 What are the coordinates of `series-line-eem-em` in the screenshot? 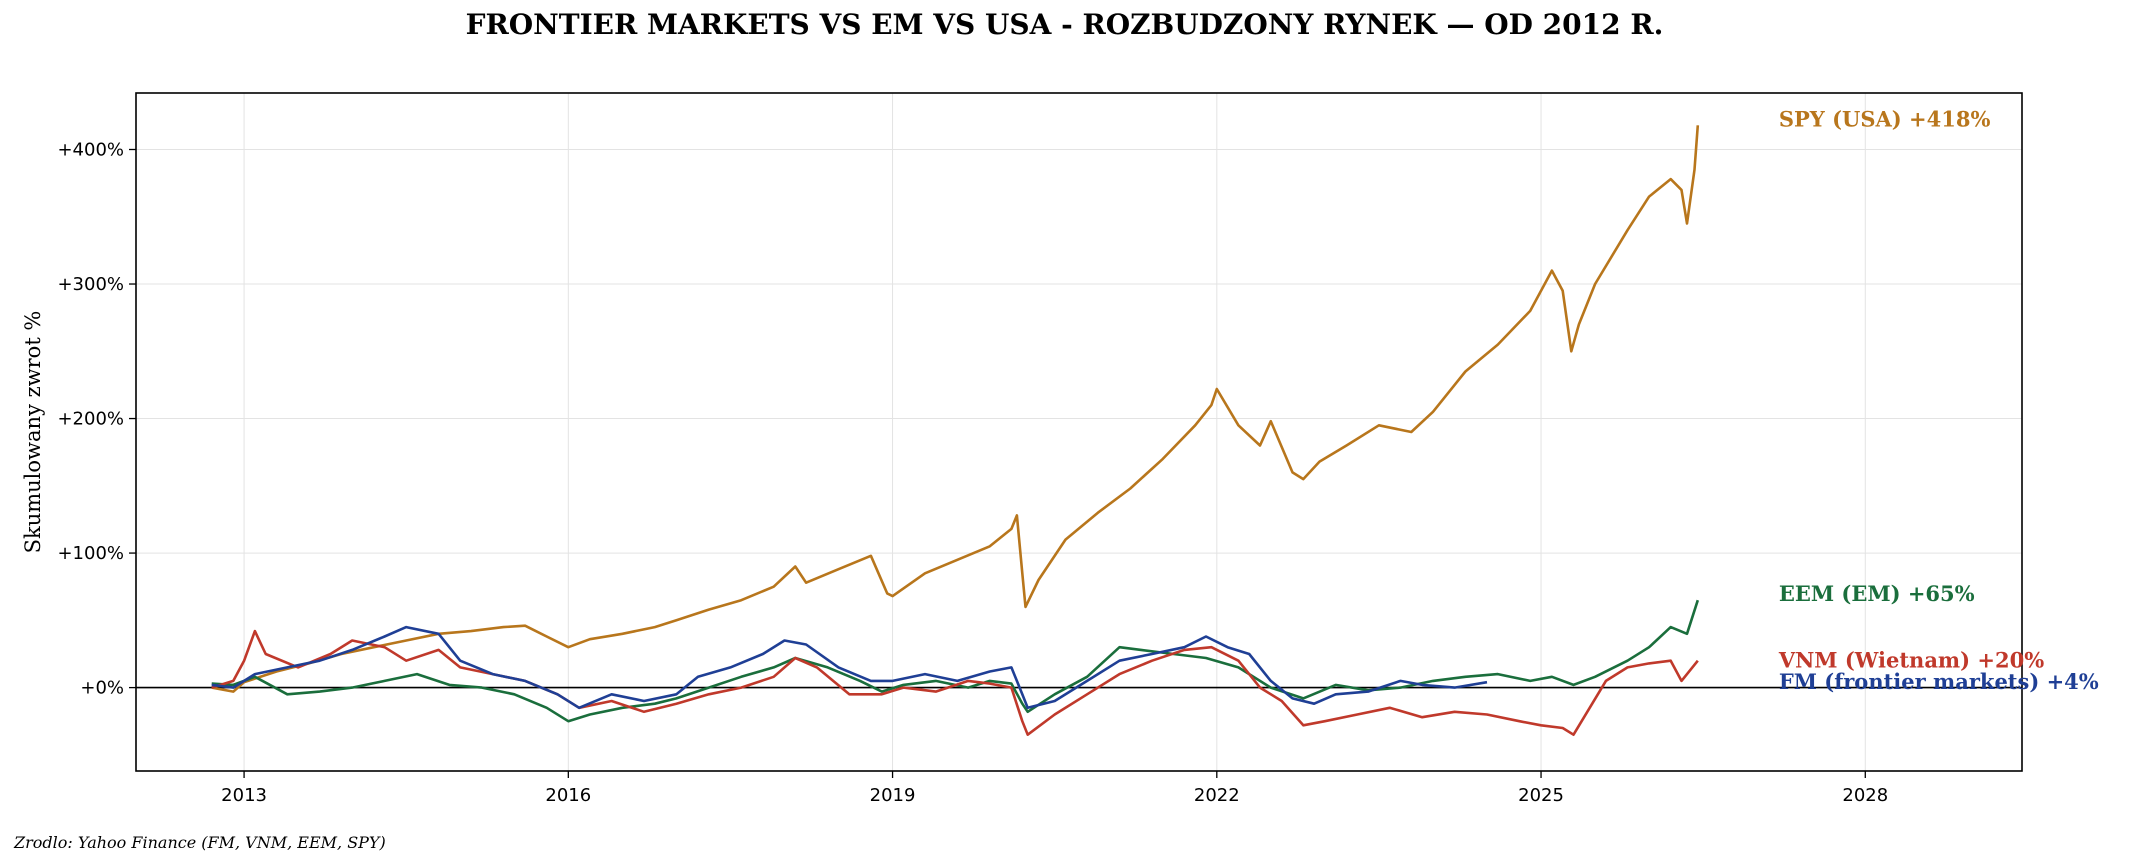 It's located at (955, 661).